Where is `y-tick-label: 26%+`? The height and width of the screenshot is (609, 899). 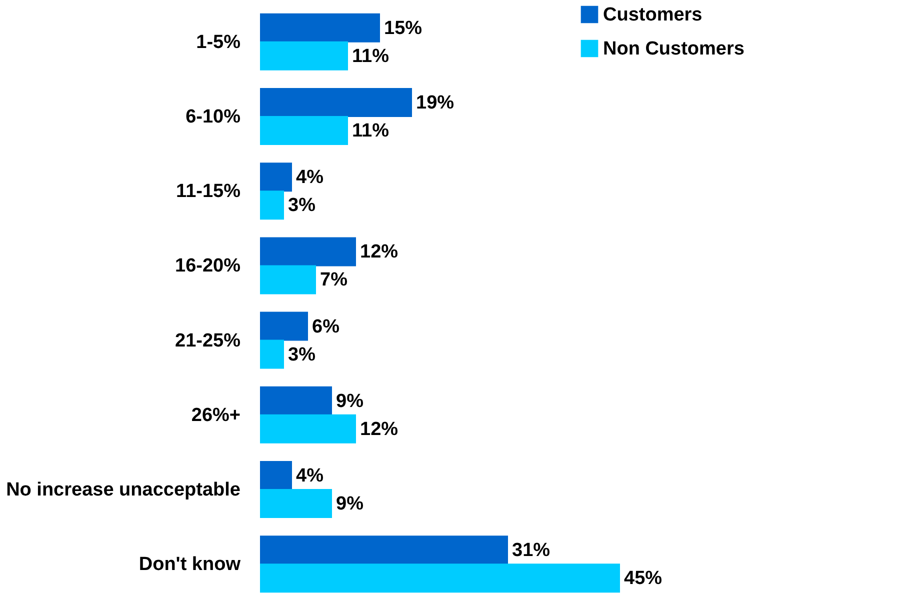 y-tick-label: 26%+ is located at coordinates (215, 415).